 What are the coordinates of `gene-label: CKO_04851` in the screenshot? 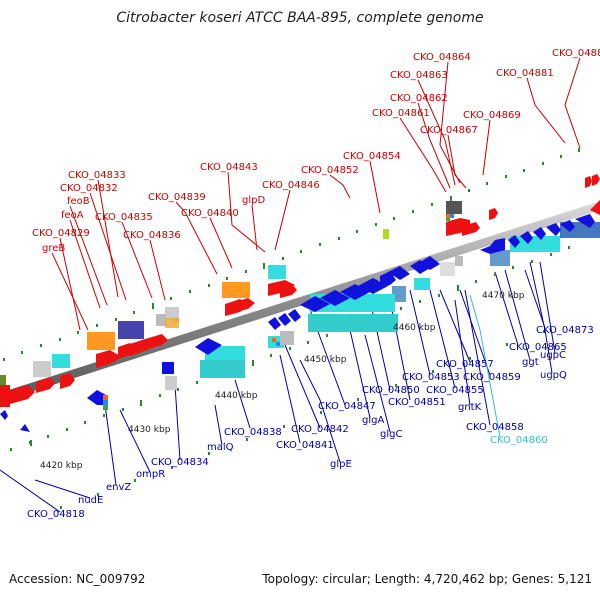 It's located at (417, 402).